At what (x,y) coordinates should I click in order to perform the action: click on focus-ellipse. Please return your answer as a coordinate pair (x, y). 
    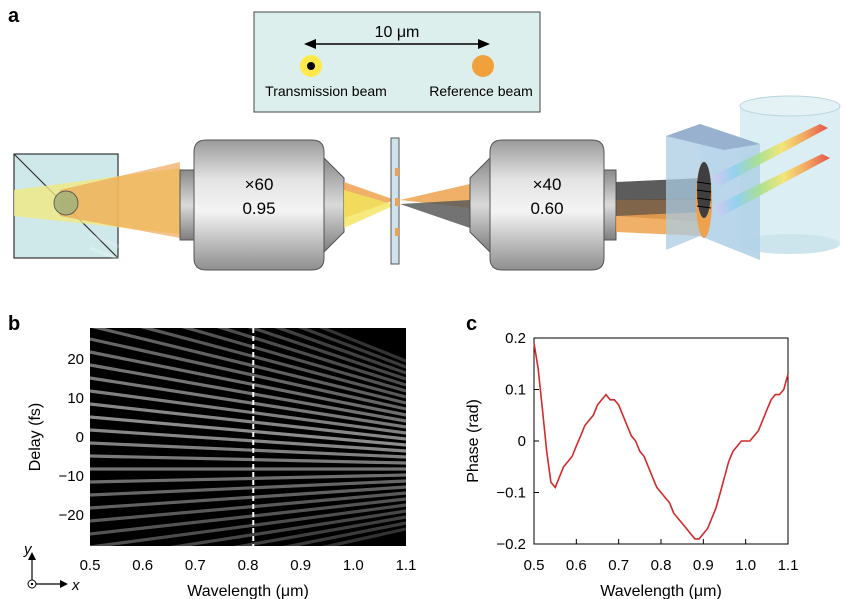
    Looking at the image, I should click on (704, 200).